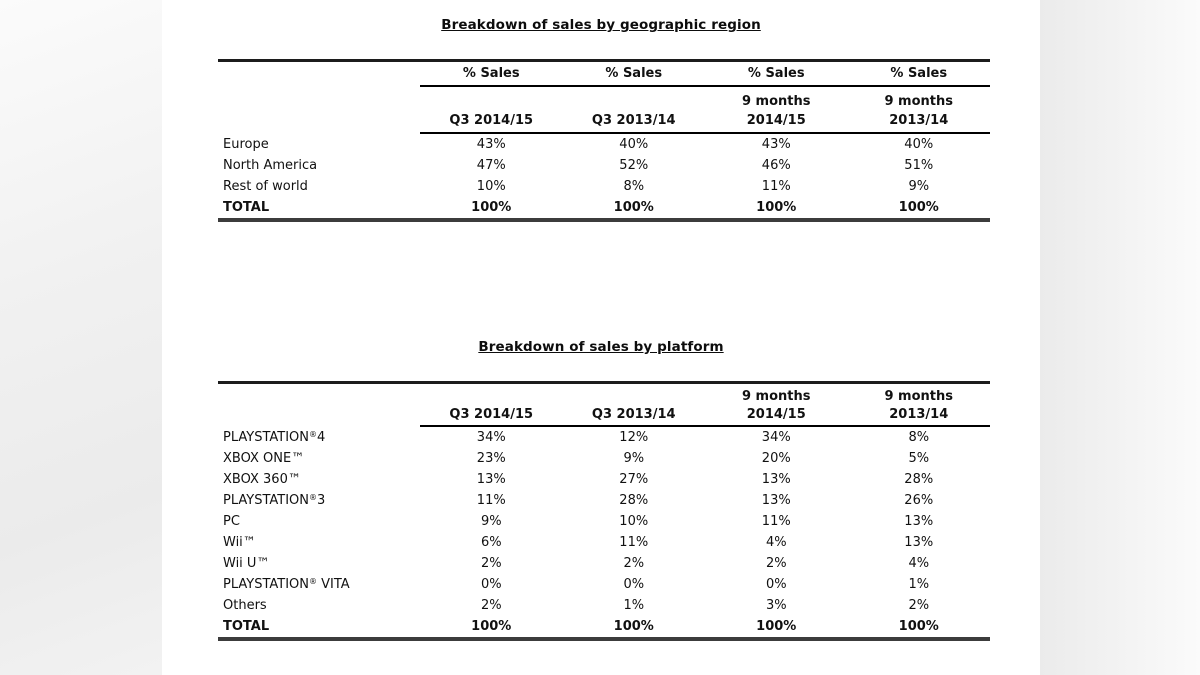 The image size is (1200, 675). What do you see at coordinates (274, 437) in the screenshot?
I see `row-label: PLAYSTATION®4` at bounding box center [274, 437].